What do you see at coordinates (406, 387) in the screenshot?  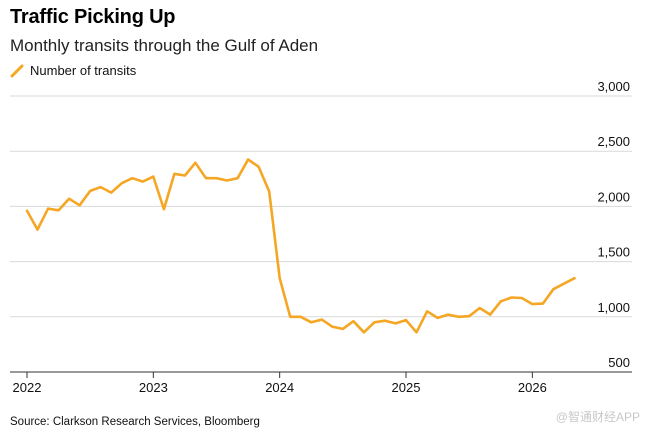 I see `x-tick-label: 2025` at bounding box center [406, 387].